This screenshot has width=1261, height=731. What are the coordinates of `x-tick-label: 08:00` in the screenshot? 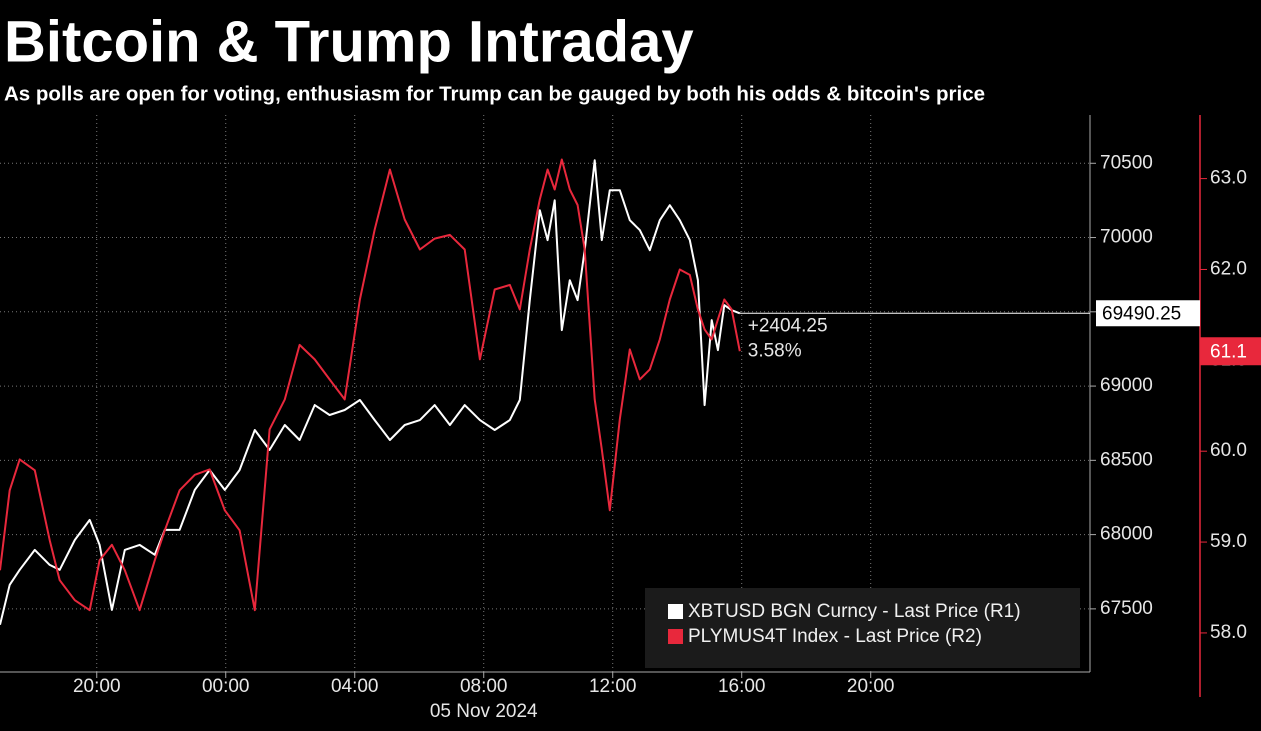 It's located at (484, 686).